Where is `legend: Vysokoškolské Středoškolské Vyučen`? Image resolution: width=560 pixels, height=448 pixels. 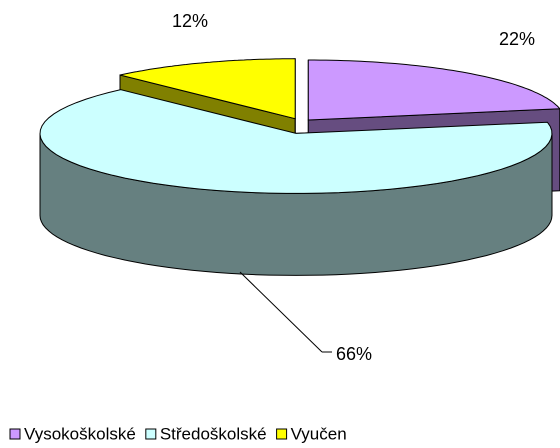 legend: Vysokoškolské Středoškolské Vyučen is located at coordinates (178, 433).